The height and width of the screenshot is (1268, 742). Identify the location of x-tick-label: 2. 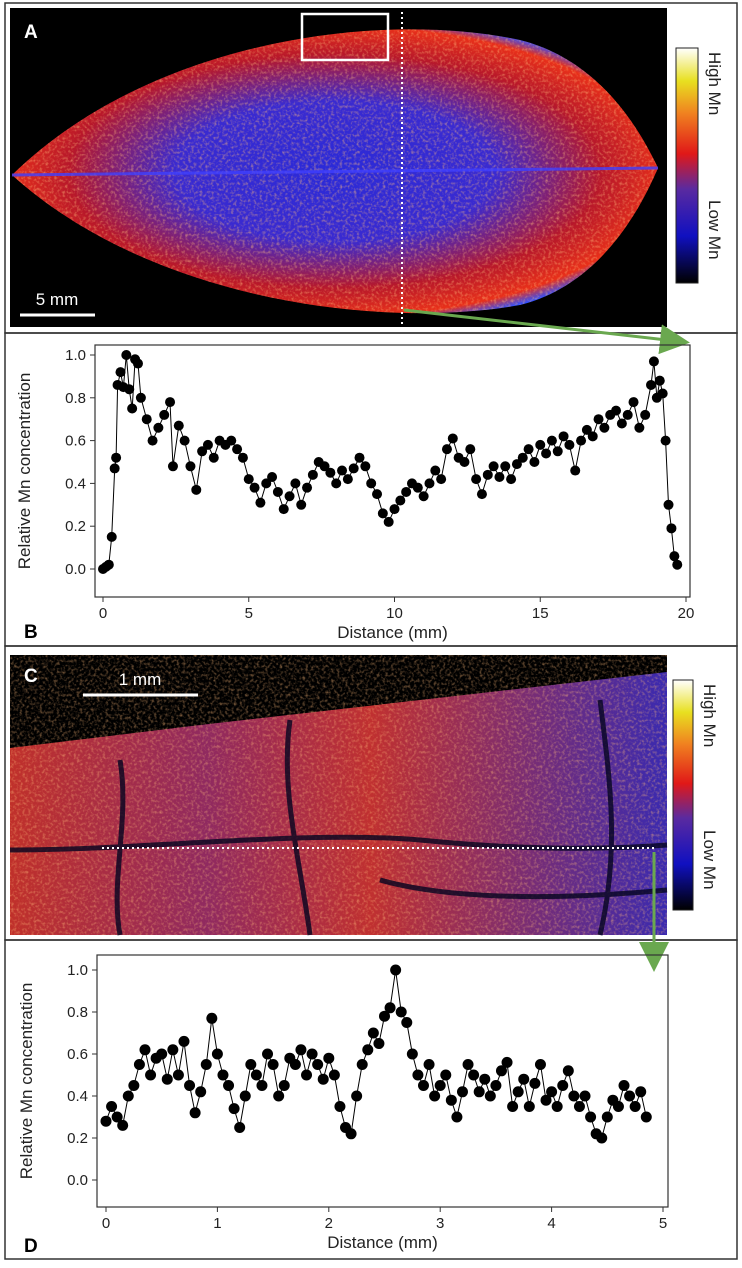
(329, 1223).